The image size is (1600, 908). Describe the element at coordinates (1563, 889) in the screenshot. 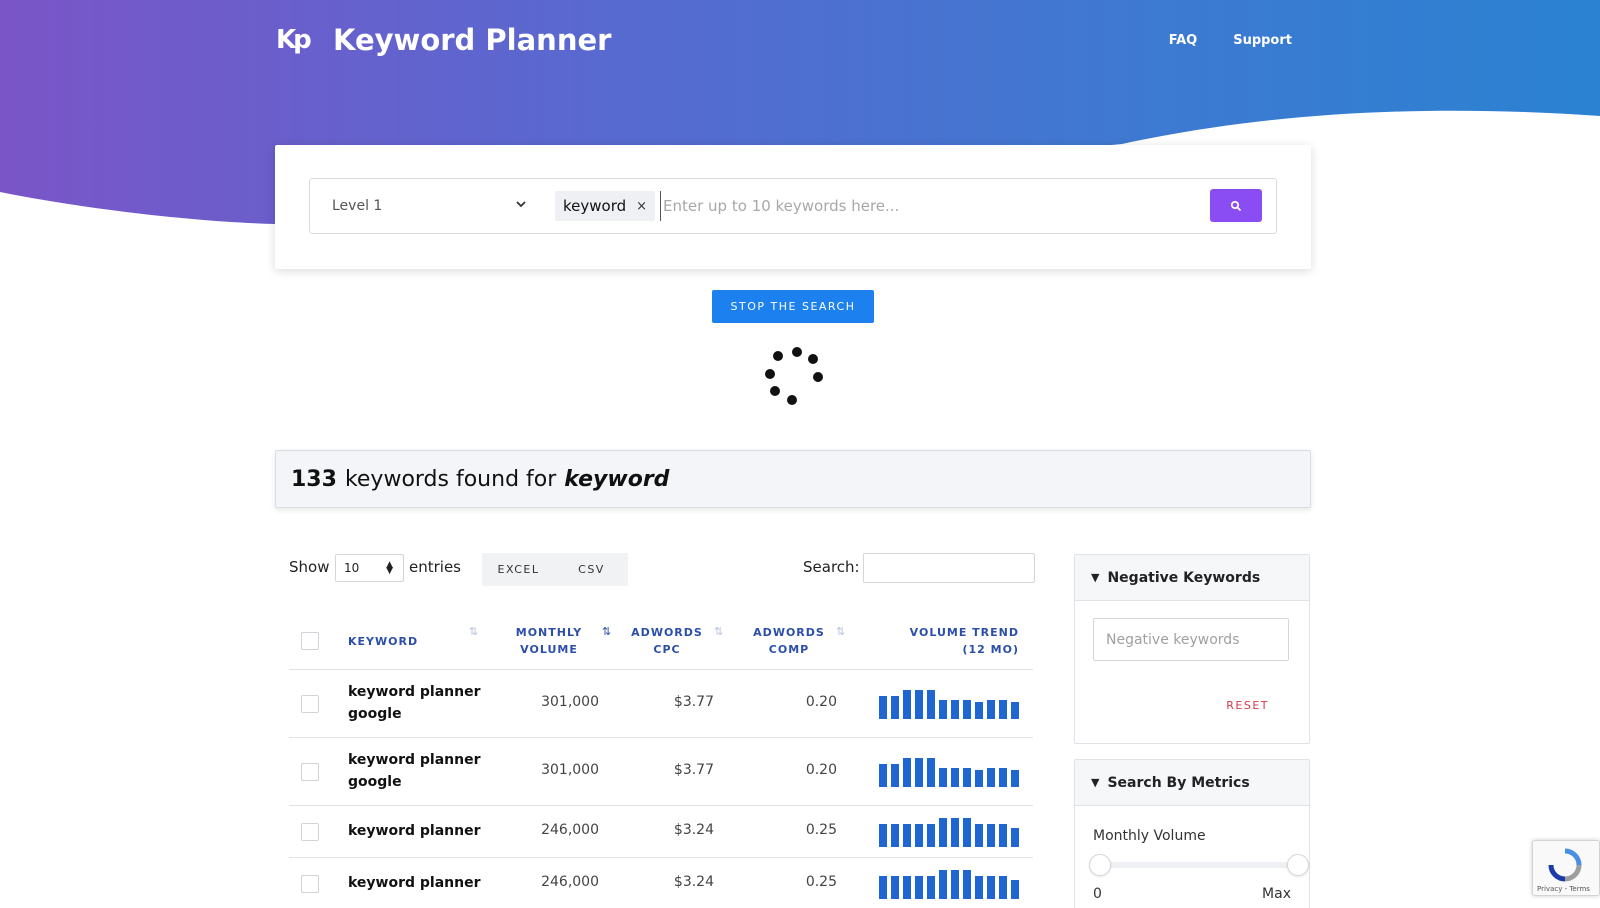

I see `recaptcha-terms: Privacy - Terms` at that location.